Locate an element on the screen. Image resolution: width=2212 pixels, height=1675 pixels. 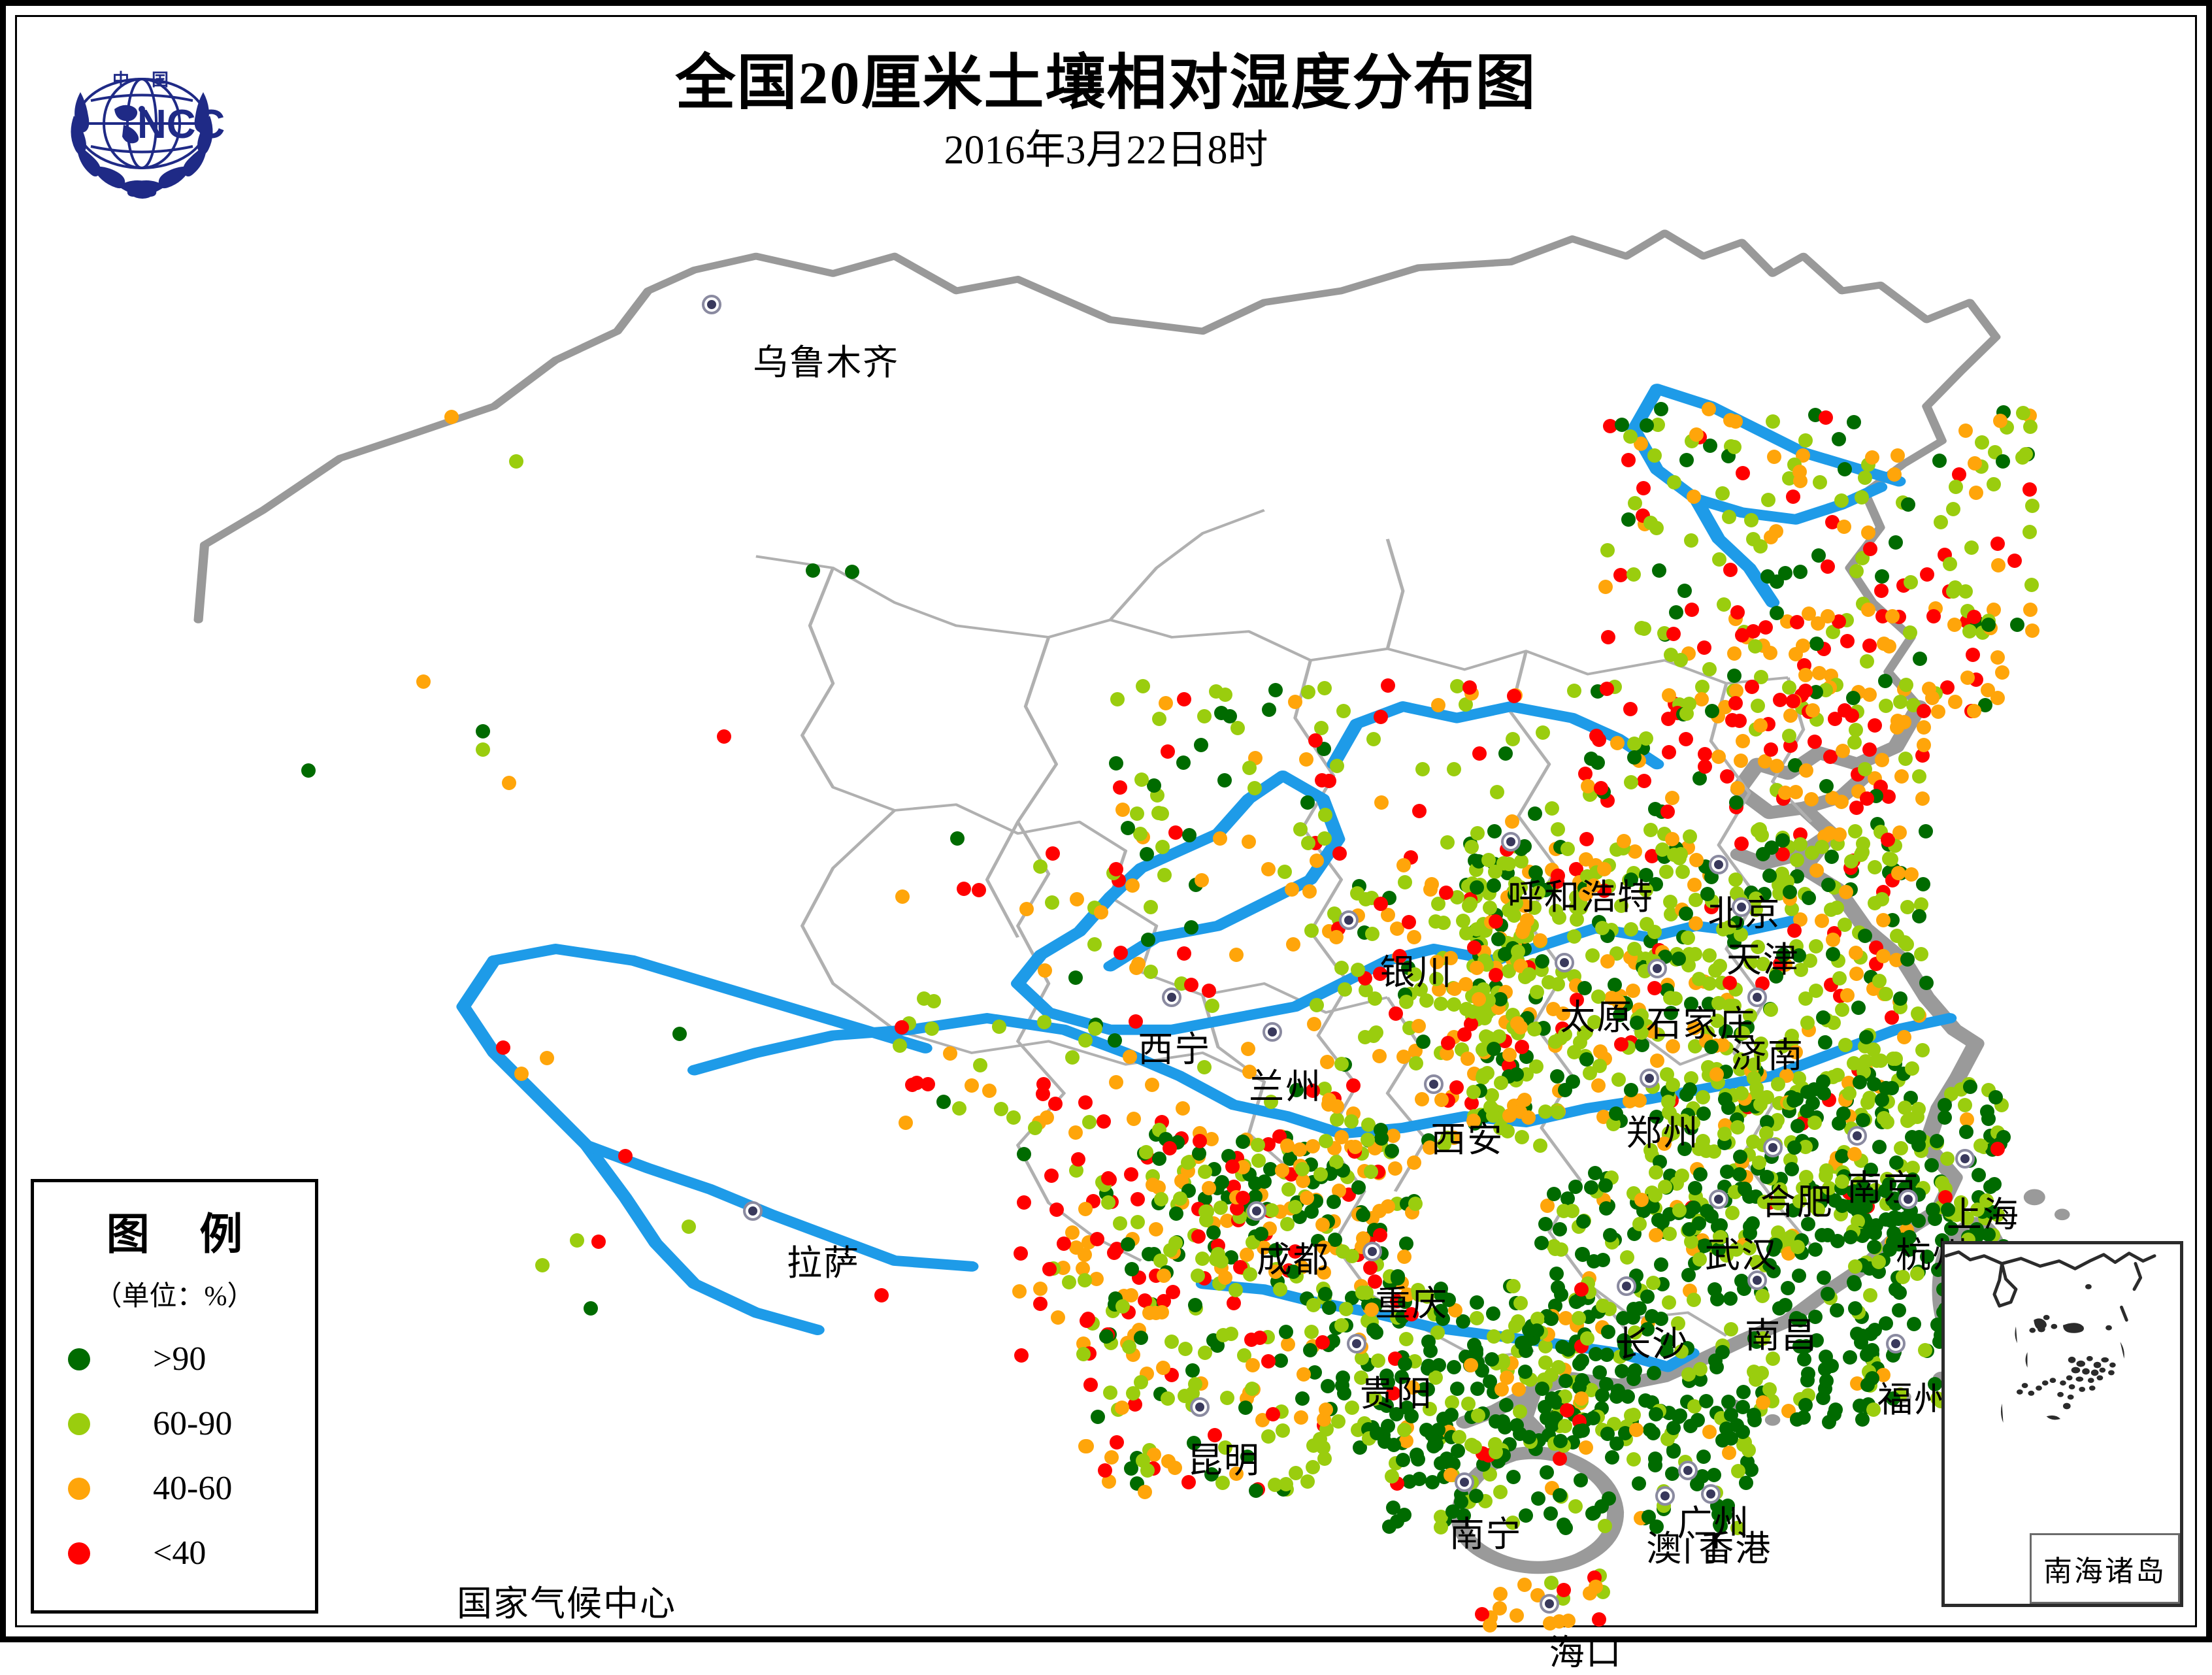
city-marker-南昌 is located at coordinates (1757, 1280).